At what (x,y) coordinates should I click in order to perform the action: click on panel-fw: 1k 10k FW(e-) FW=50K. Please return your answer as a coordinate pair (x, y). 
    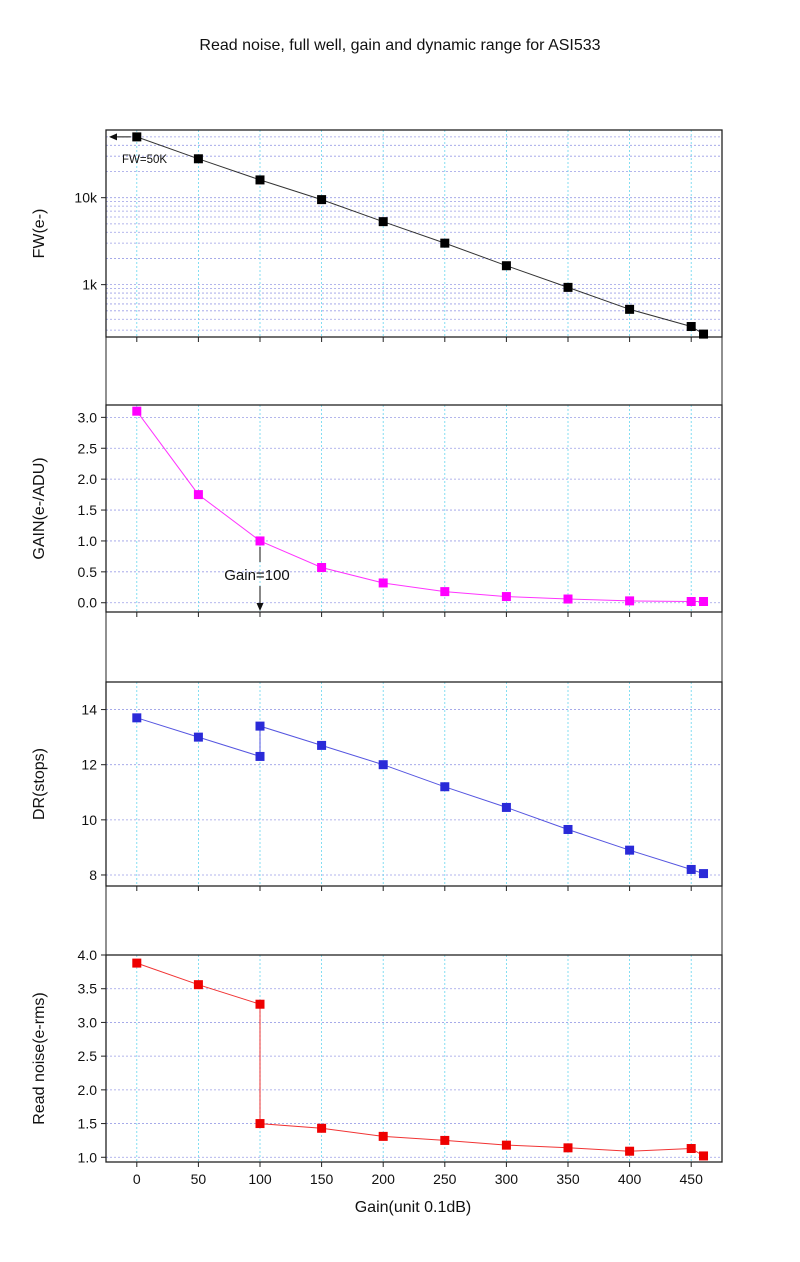
    Looking at the image, I should click on (377, 235).